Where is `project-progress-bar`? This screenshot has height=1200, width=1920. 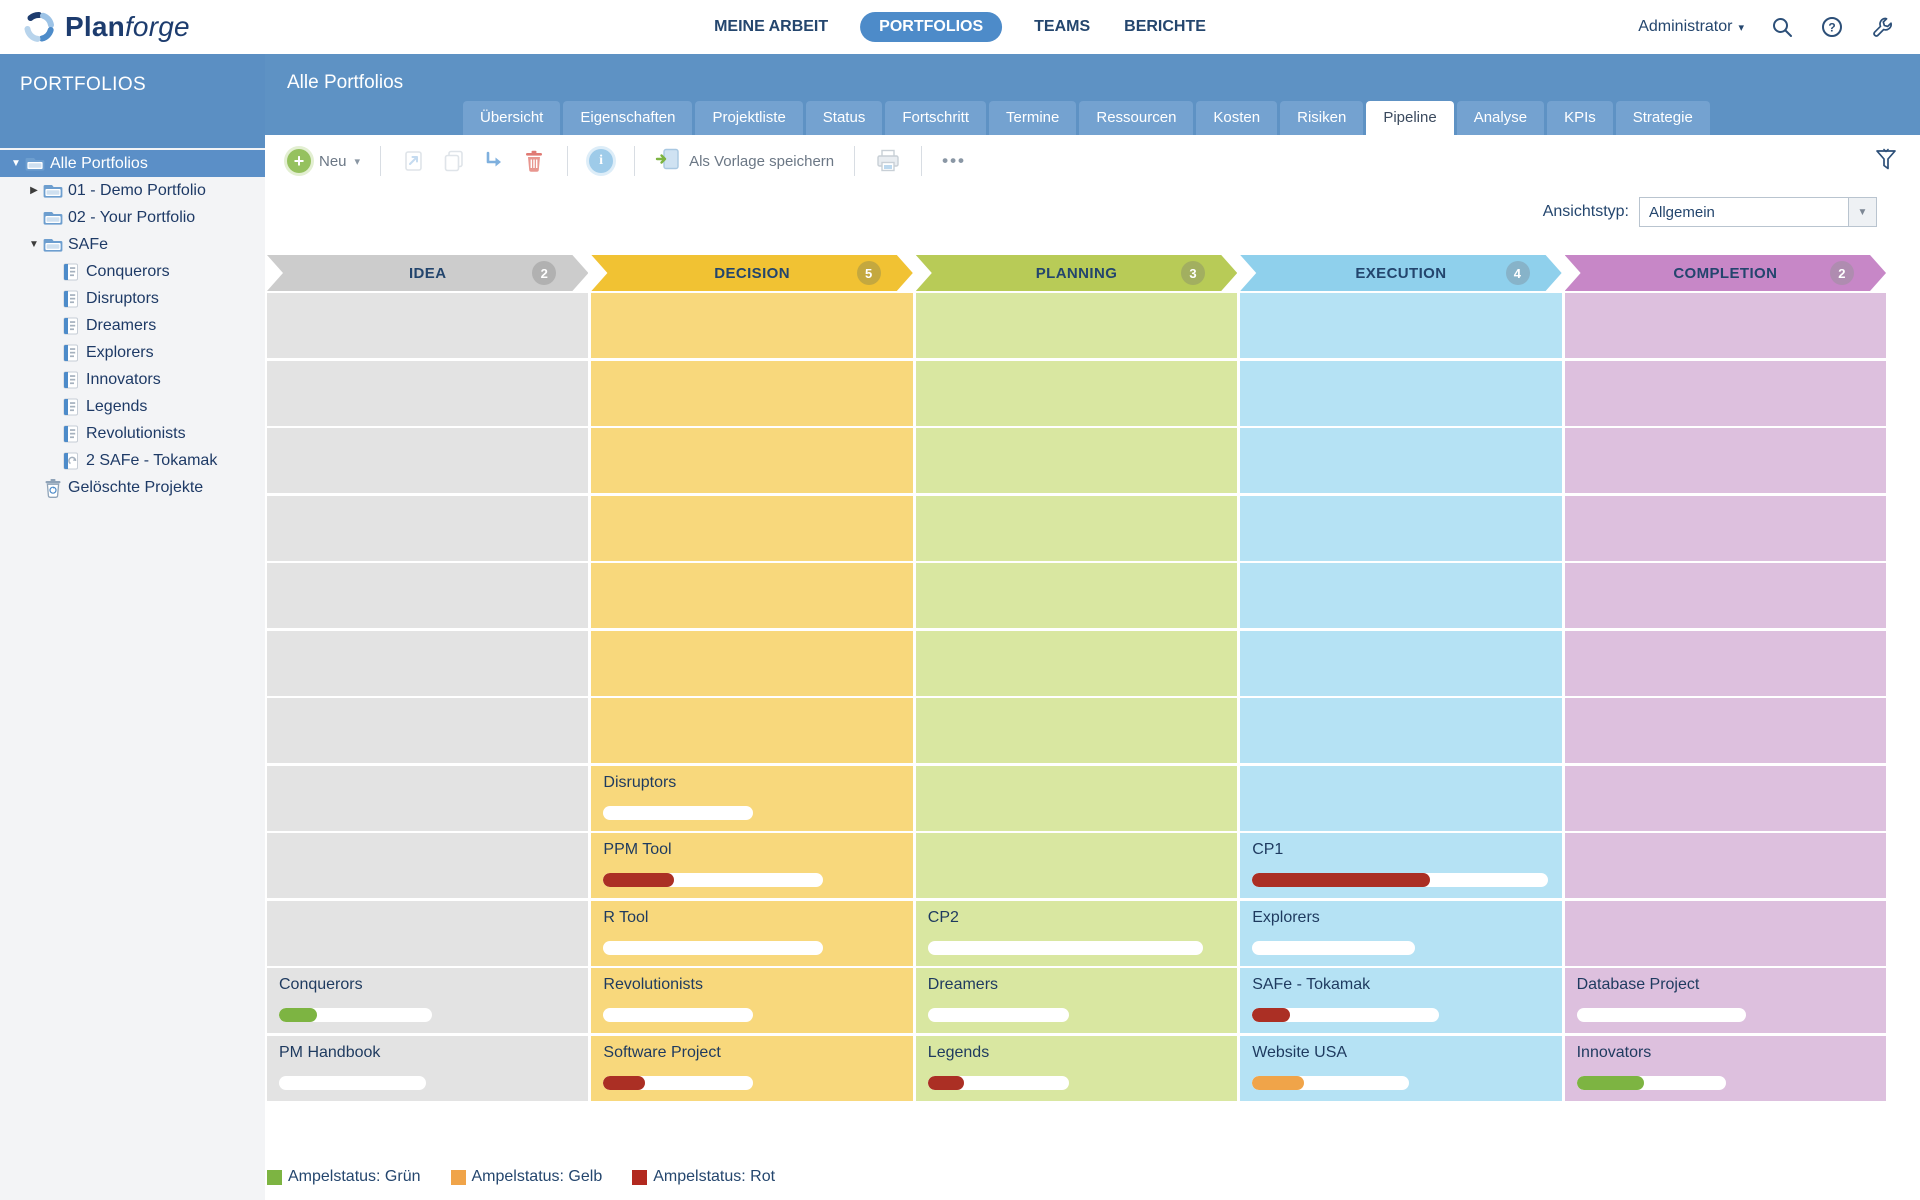 project-progress-bar is located at coordinates (998, 1015).